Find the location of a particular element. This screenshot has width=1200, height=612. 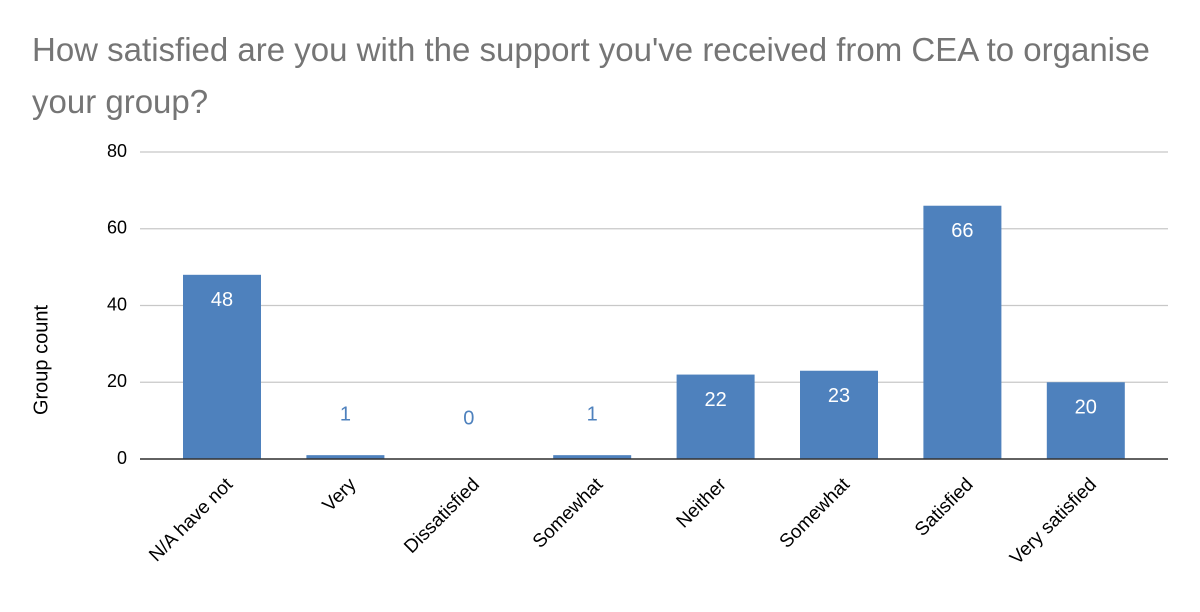

x-tick-label: Very satisfied is located at coordinates (1053, 521).